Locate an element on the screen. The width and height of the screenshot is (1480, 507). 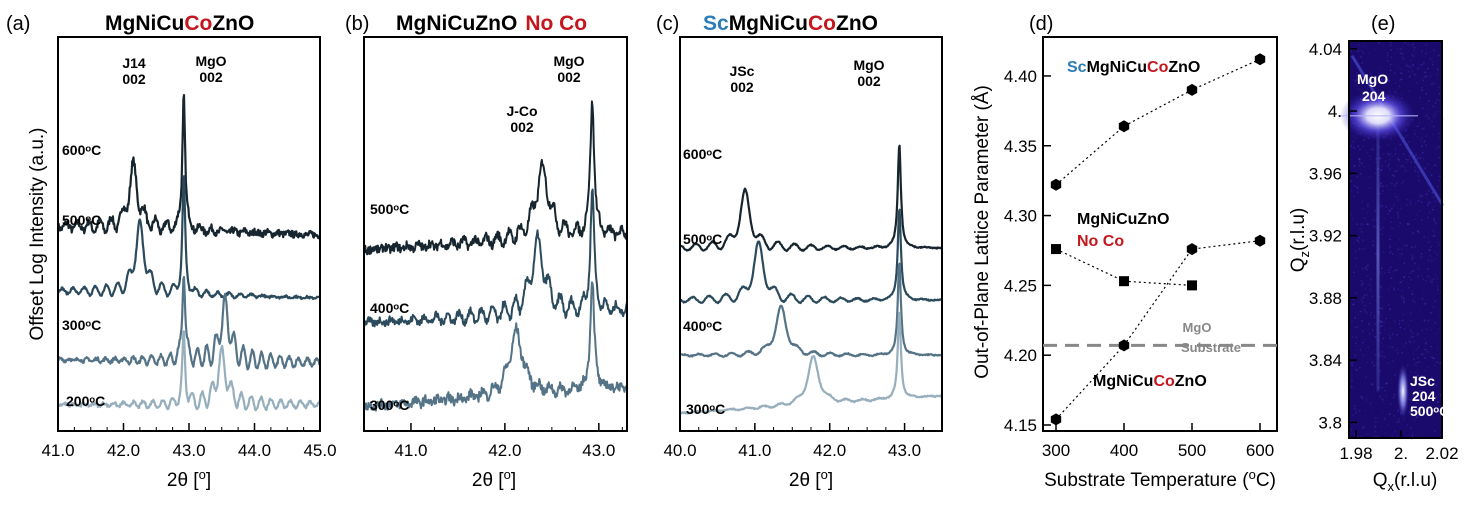
x-tick-label: 43.0 is located at coordinates (904, 450).